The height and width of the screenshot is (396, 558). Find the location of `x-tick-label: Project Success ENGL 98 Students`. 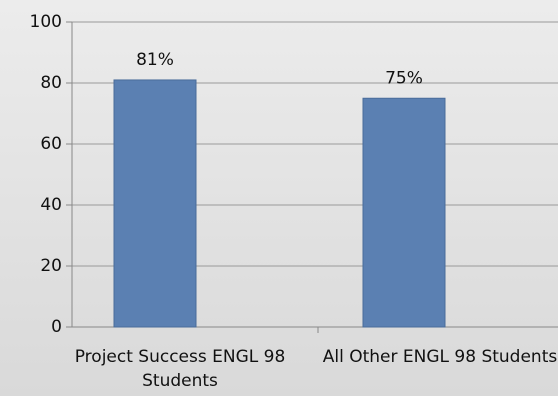

x-tick-label: Project Success ENGL 98 Students is located at coordinates (180, 369).